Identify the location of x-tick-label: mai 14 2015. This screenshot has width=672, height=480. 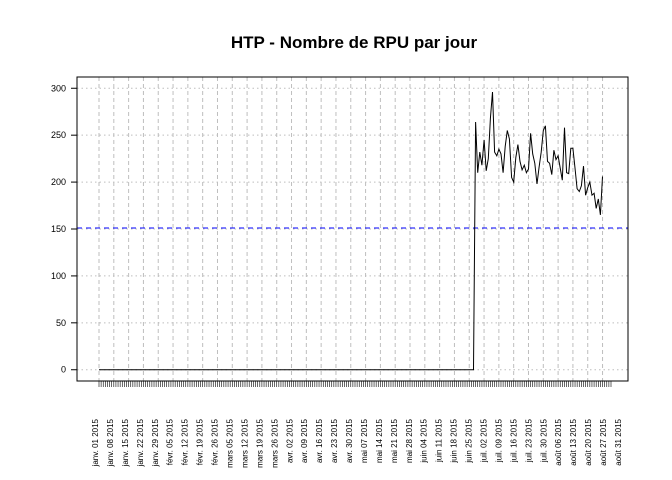
(379, 440).